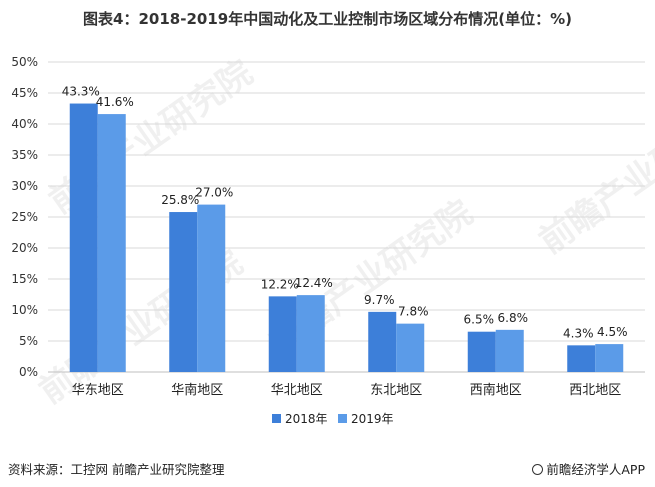  I want to click on y-tick-label: 10%, so click(24, 310).